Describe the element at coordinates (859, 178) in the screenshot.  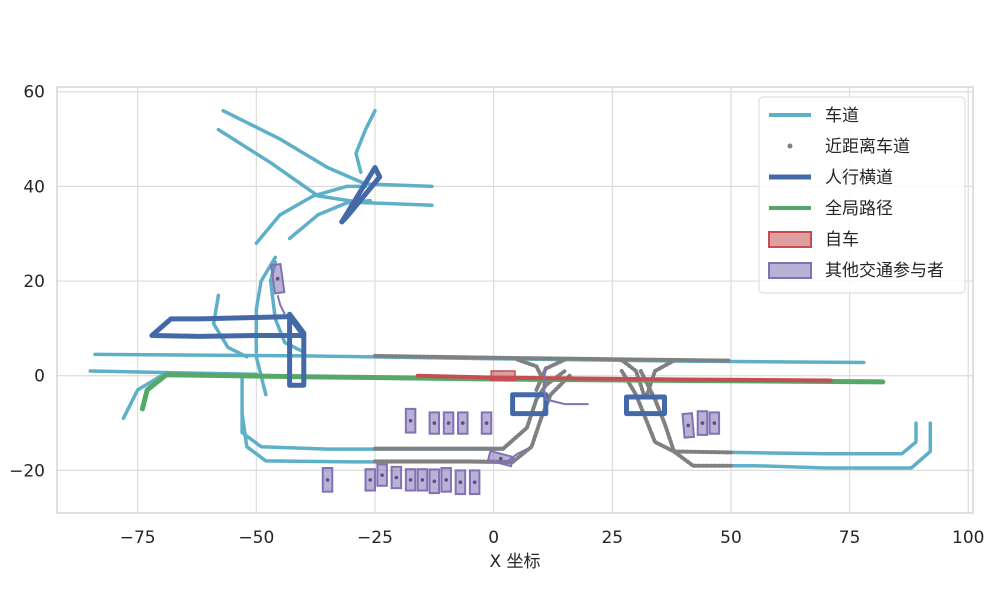
I see `legend-label: 人行横道` at that location.